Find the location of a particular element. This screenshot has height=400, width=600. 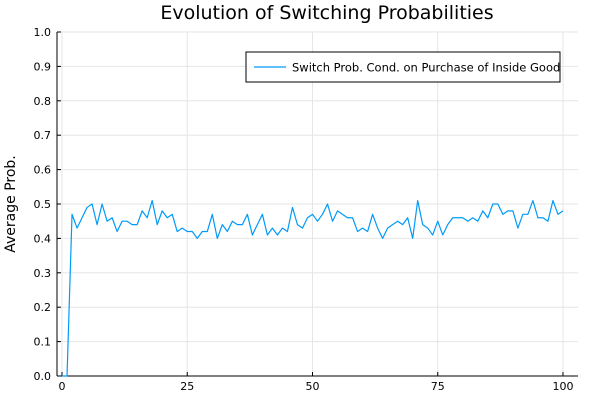

y-tick-label: 1.0 is located at coordinates (43, 32).